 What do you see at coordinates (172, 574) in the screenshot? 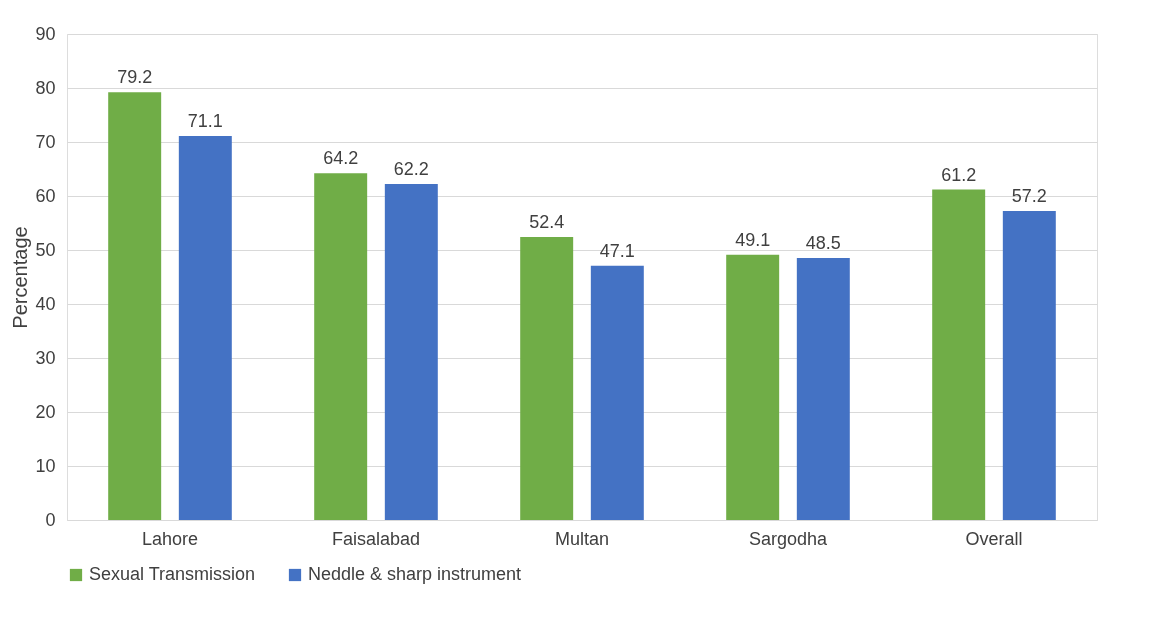
I see `legend-label: Sexual Transmission` at bounding box center [172, 574].